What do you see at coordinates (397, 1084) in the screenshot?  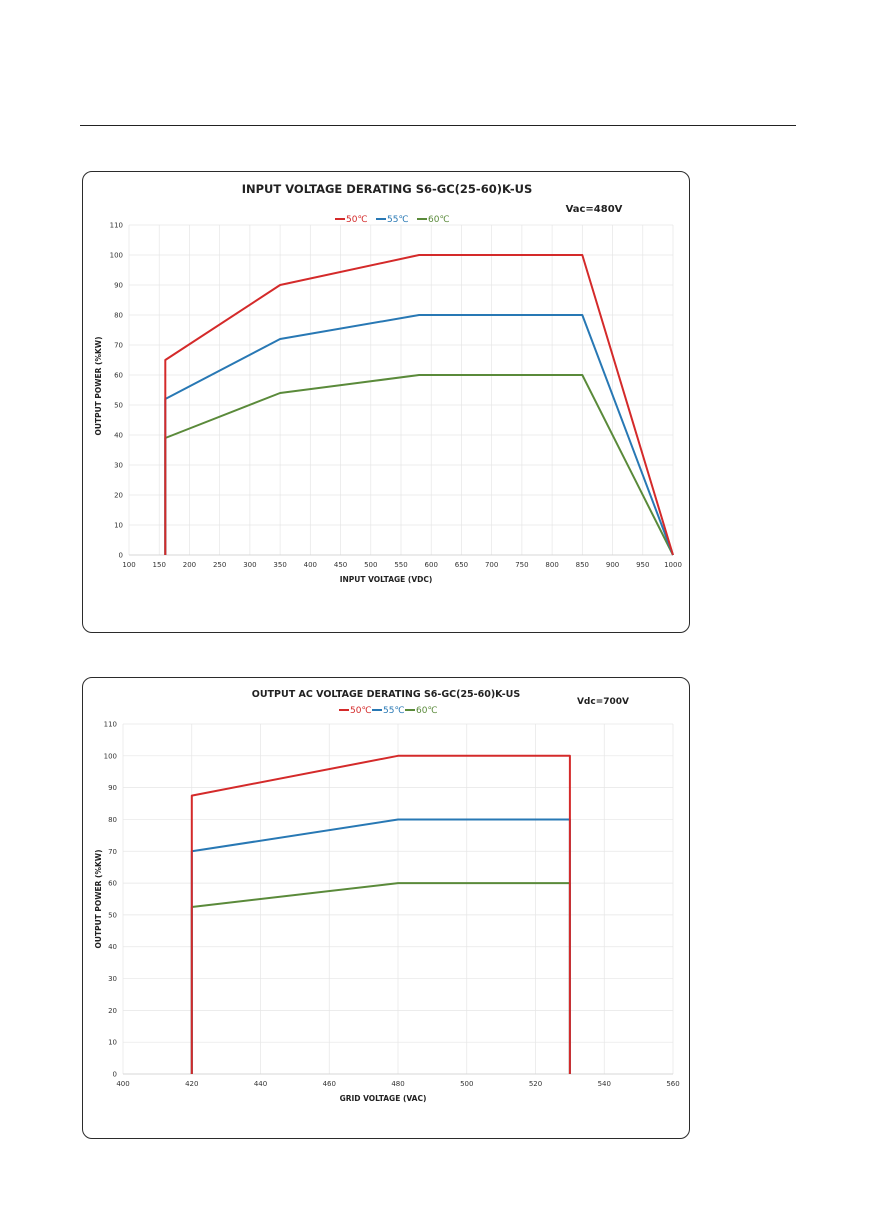 I see `x-tick-label: 480` at bounding box center [397, 1084].